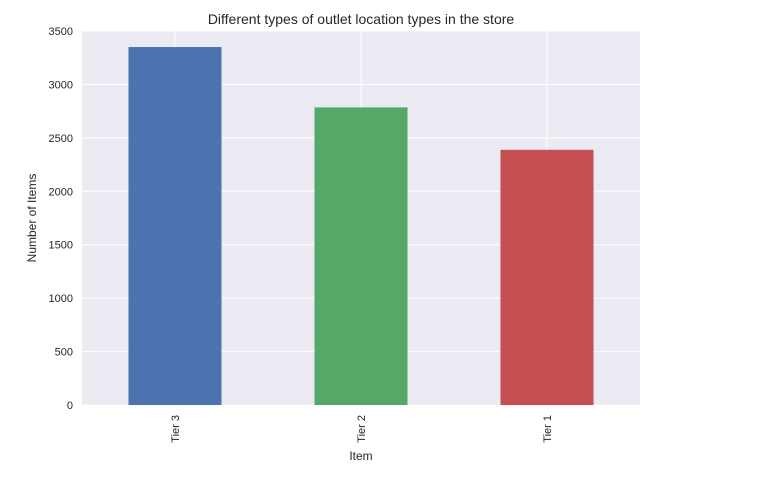 This screenshot has height=479, width=767. I want to click on y-tick-label: 0, so click(70, 406).